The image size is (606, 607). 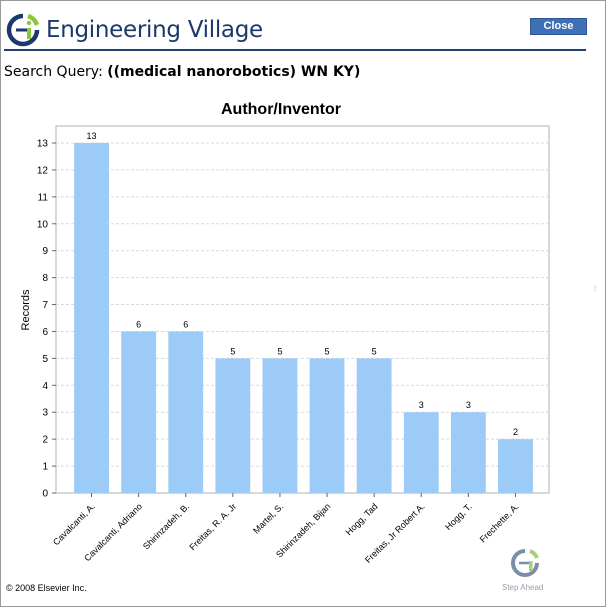 What do you see at coordinates (458, 516) in the screenshot?
I see `x-tick-label: Hogg, T.` at bounding box center [458, 516].